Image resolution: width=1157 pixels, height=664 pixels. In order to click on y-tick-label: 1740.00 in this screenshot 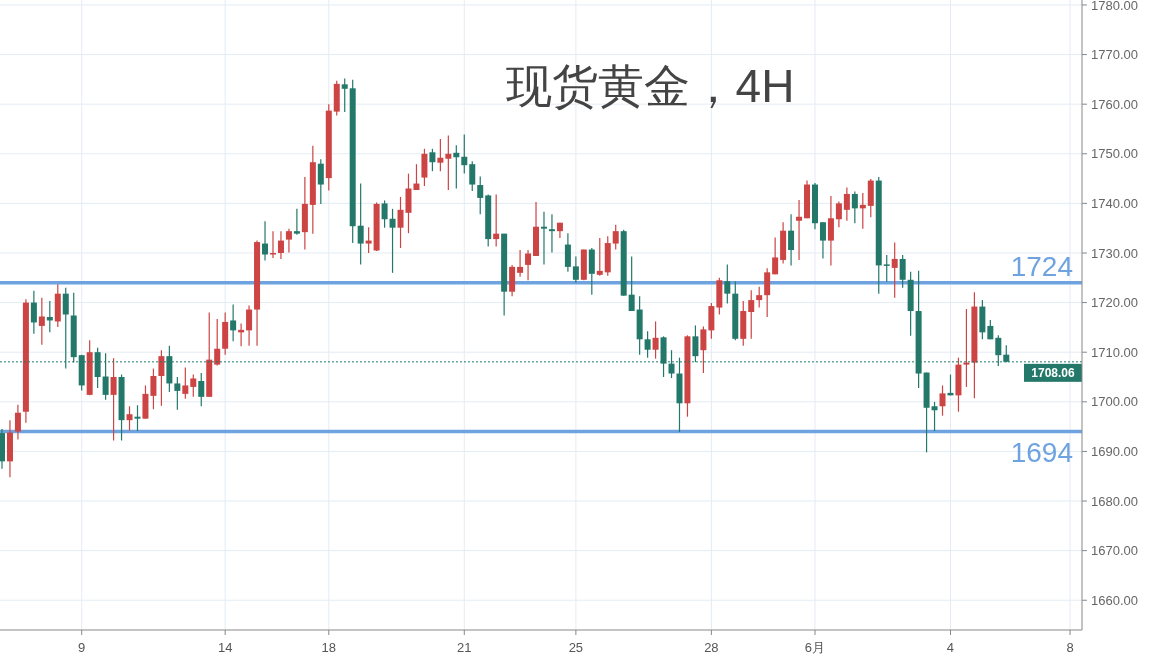, I will do `click(1114, 203)`.